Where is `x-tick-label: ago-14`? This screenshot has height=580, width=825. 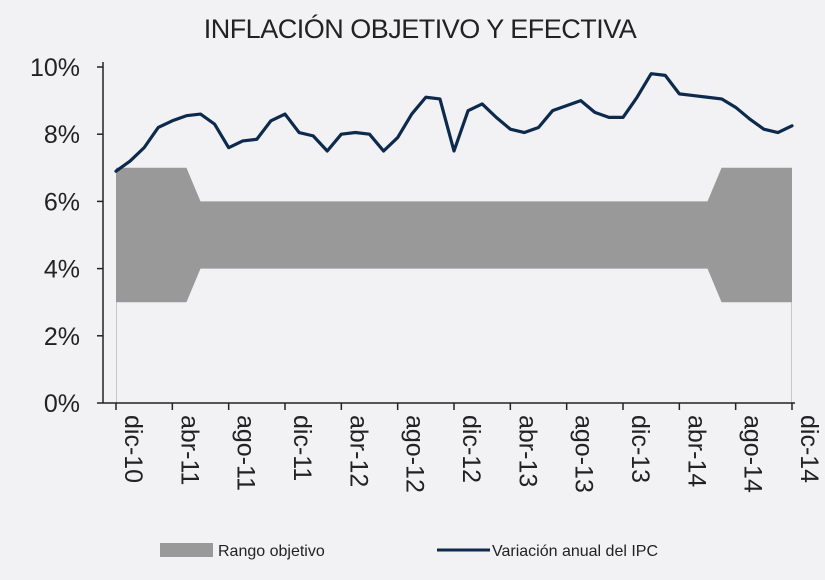 x-tick-label: ago-14 is located at coordinates (753, 454).